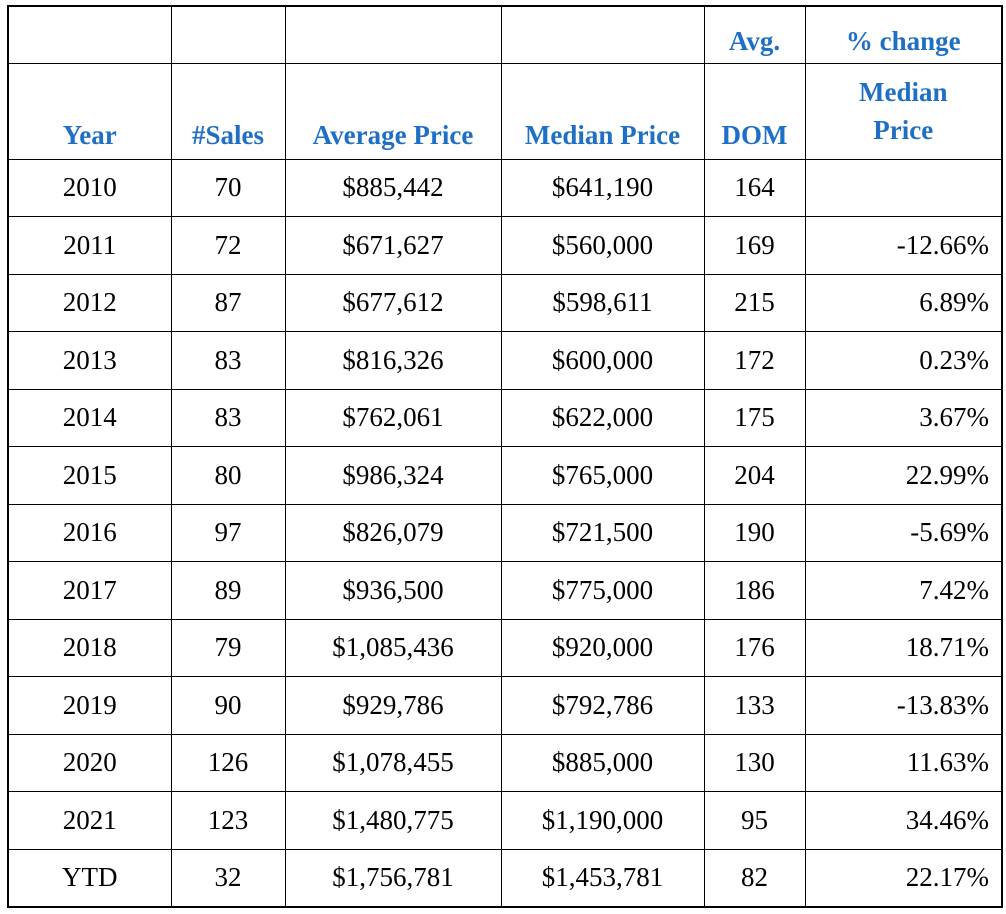 The width and height of the screenshot is (1006, 914). Describe the element at coordinates (754, 820) in the screenshot. I see `cell-dom: 95` at that location.